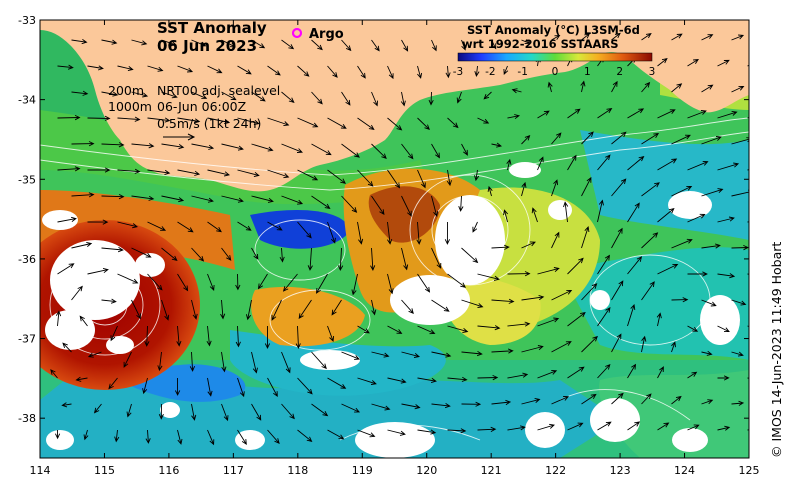 The height and width of the screenshot is (492, 791). Describe the element at coordinates (126, 90) in the screenshot. I see `contour-depth-200m: 200m` at that location.